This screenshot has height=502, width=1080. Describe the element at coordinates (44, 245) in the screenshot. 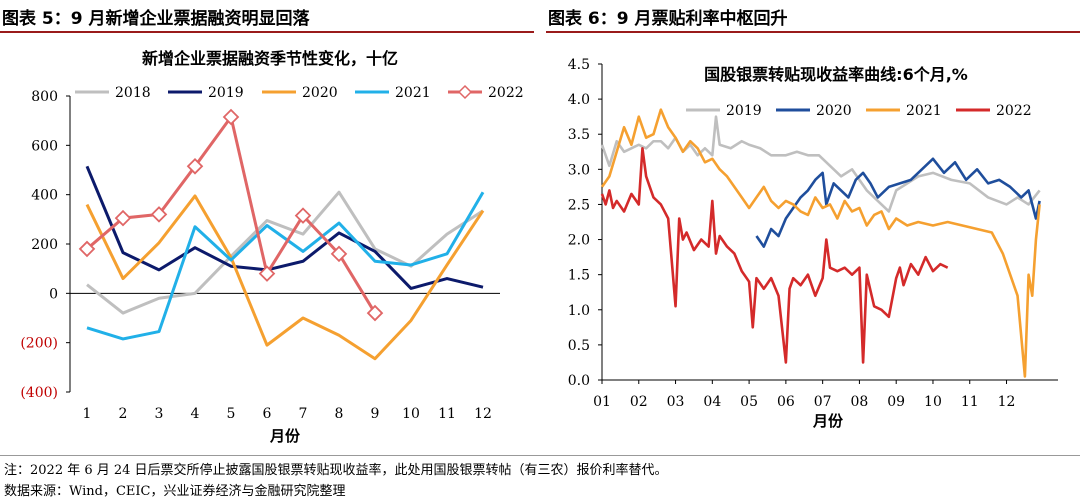

I see `y-tick-label: 200` at that location.